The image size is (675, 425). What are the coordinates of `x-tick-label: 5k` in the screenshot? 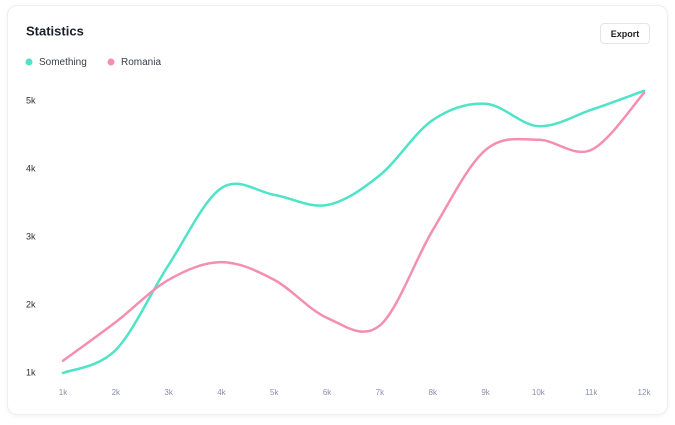 It's located at (274, 392).